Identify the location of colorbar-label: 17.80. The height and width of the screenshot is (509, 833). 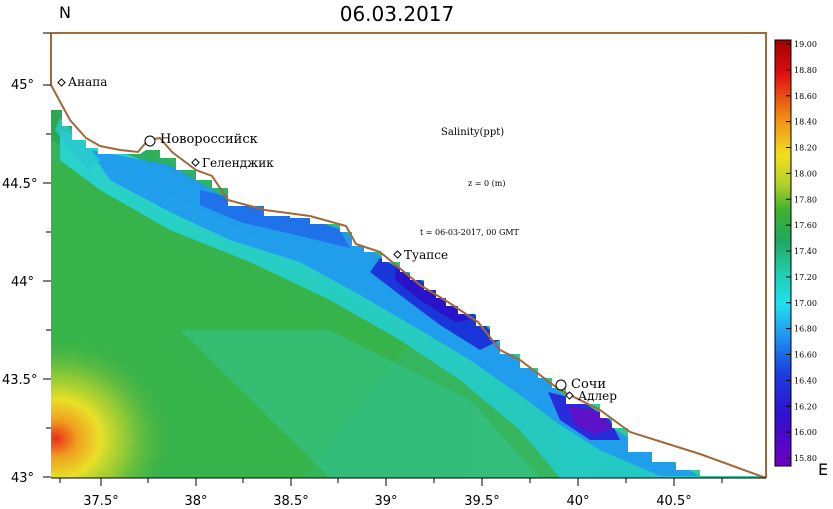
(805, 199).